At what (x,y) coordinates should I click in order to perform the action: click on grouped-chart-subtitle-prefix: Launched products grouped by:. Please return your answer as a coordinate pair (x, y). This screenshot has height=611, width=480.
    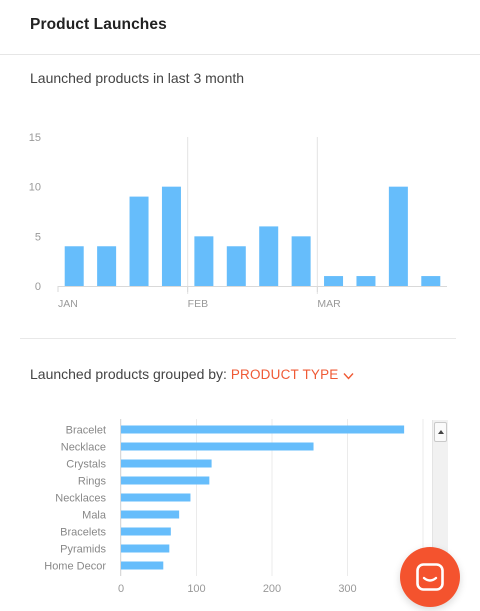
    Looking at the image, I should click on (128, 374).